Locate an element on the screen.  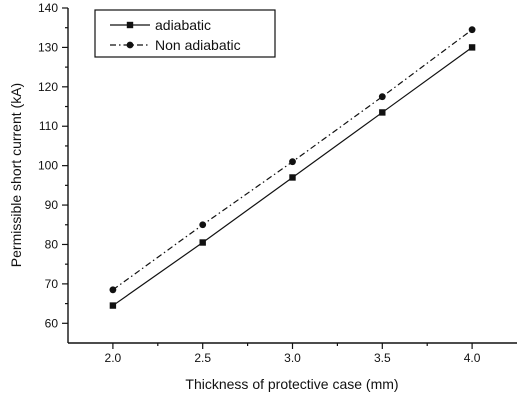
legend-entry-adiabatic: adiabatic is located at coordinates (160, 25).